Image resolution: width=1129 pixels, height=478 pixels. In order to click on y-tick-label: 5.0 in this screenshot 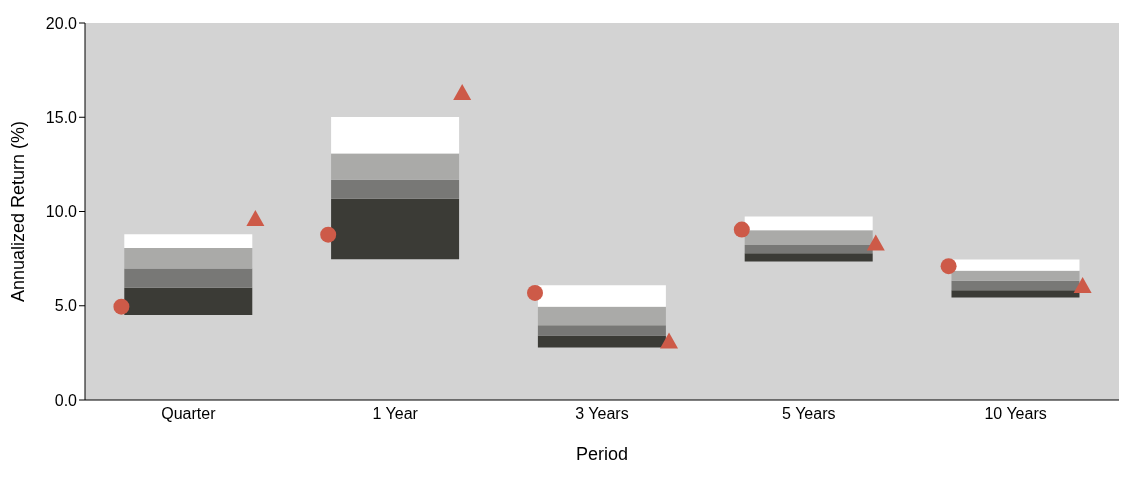, I will do `click(66, 306)`.